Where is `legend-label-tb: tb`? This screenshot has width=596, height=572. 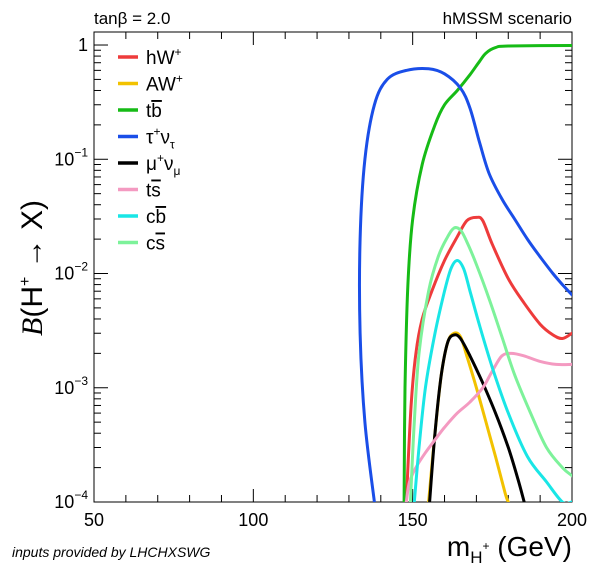 legend-label-tb: tb is located at coordinates (154, 111).